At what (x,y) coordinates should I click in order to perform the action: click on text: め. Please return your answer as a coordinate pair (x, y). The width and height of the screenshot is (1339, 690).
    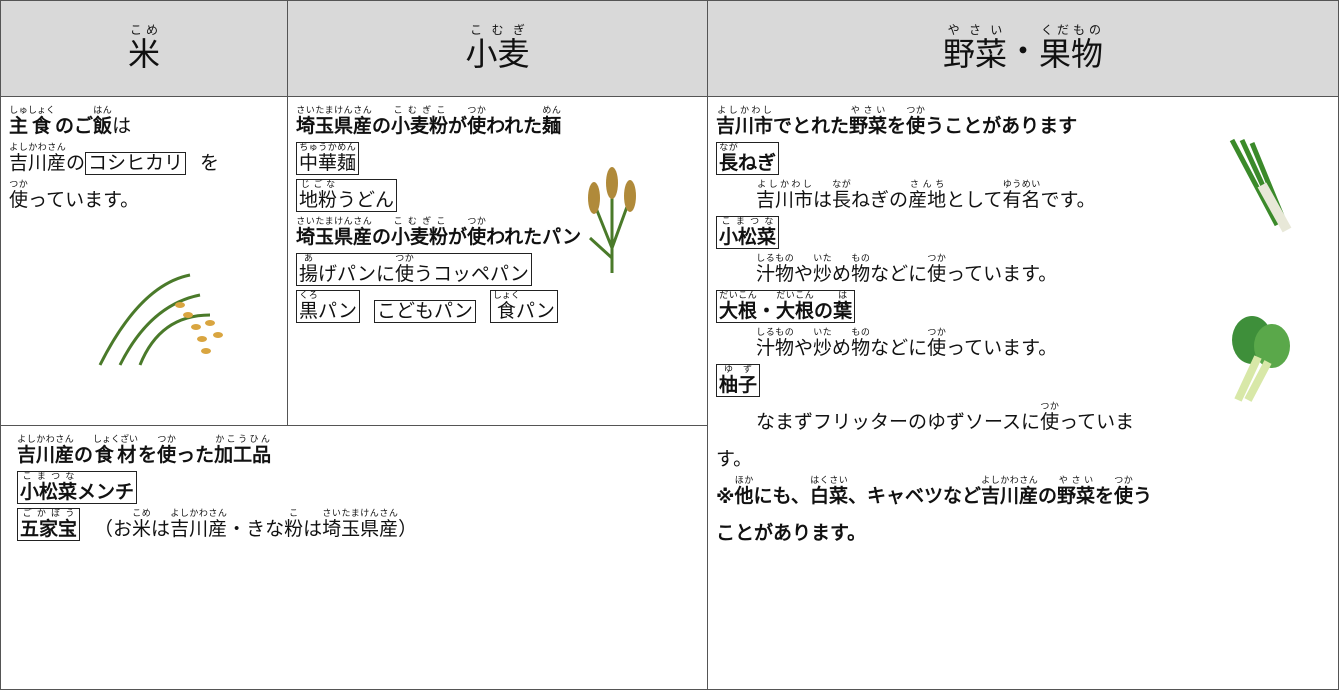
    Looking at the image, I should click on (842, 348).